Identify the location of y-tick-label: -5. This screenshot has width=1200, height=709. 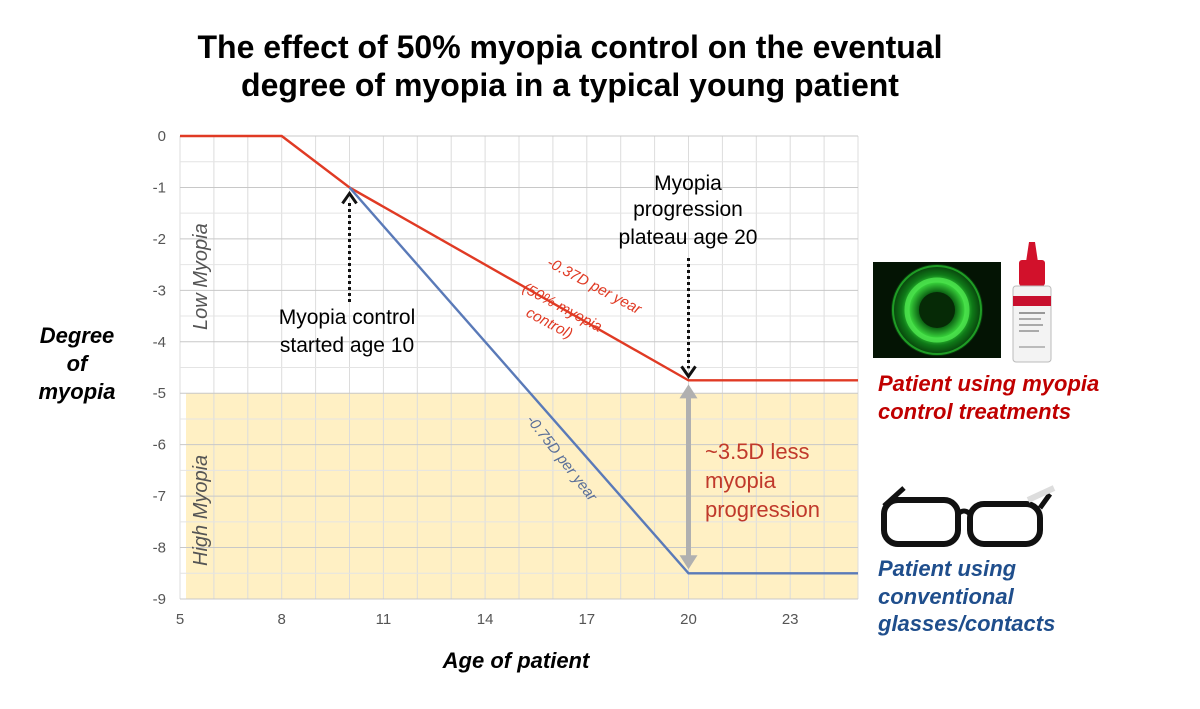
(159, 393).